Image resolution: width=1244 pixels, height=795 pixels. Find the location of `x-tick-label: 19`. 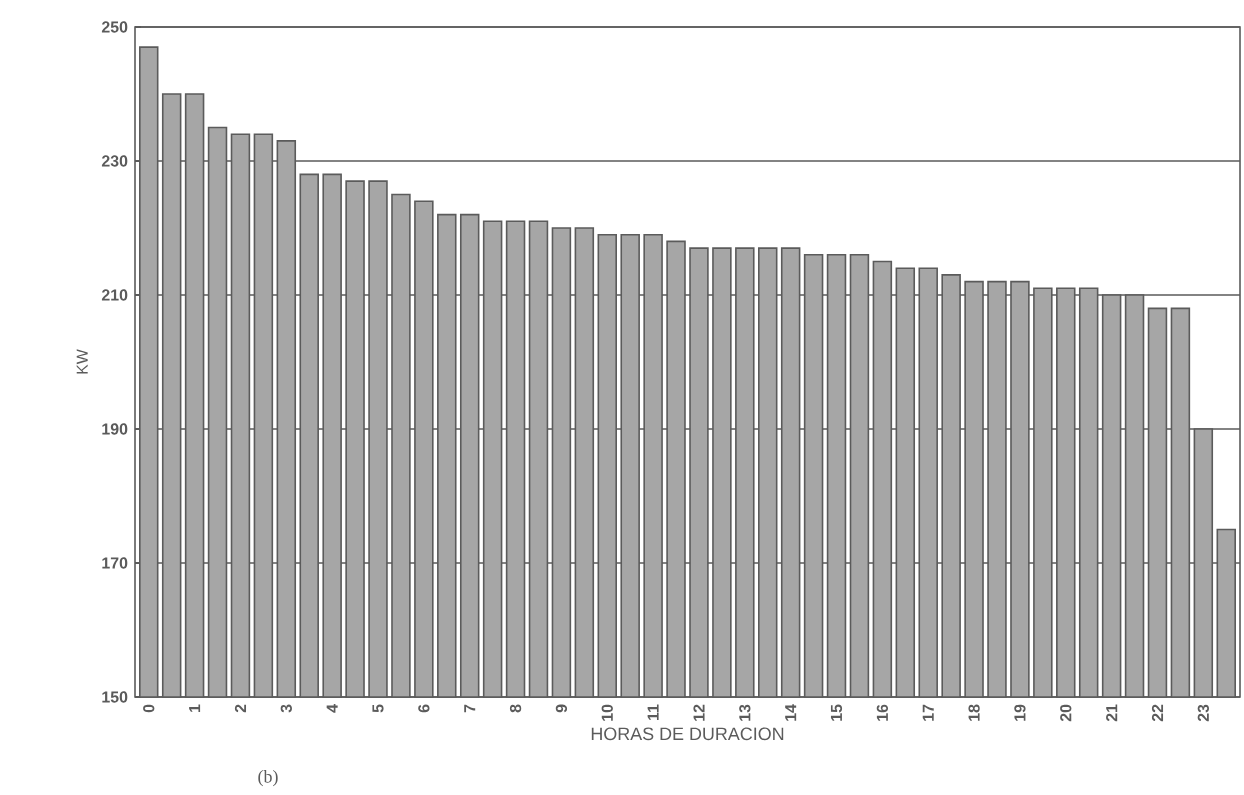

x-tick-label: 19 is located at coordinates (1020, 712).